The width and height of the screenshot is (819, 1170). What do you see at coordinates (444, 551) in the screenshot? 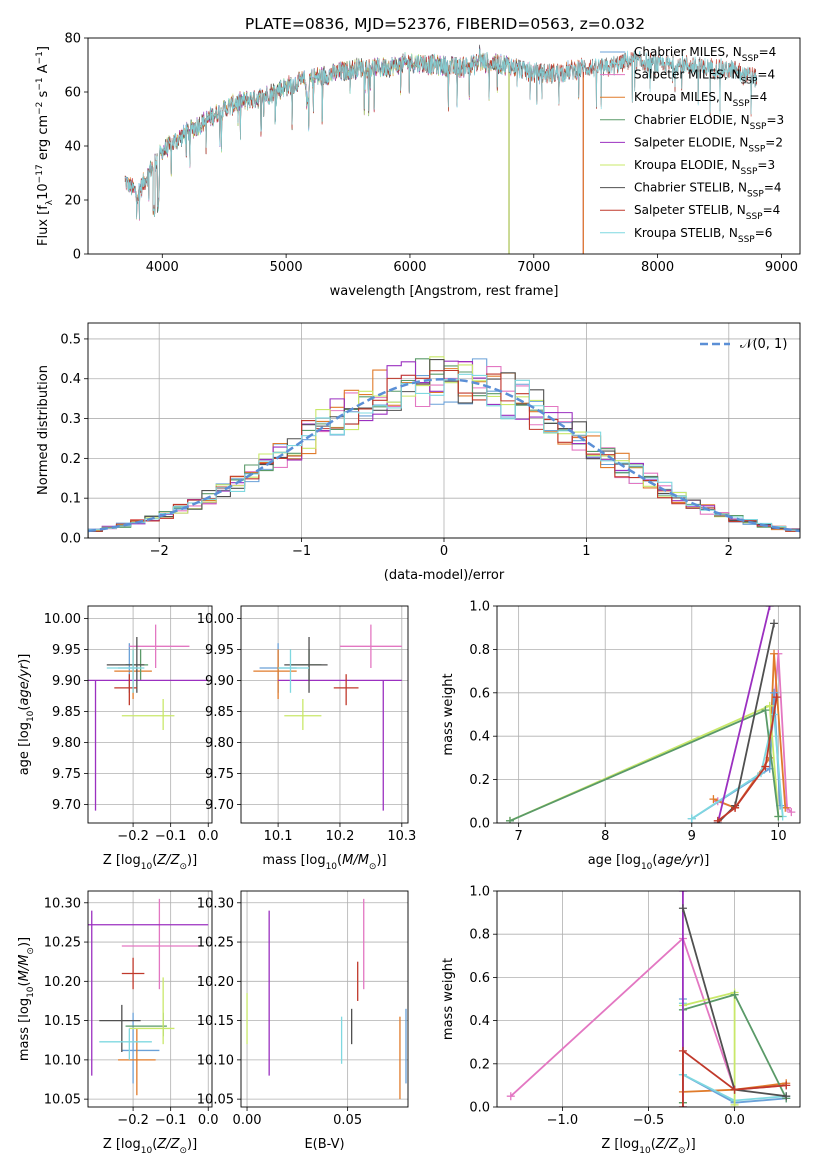
I see `x-tick-label: 0` at bounding box center [444, 551].